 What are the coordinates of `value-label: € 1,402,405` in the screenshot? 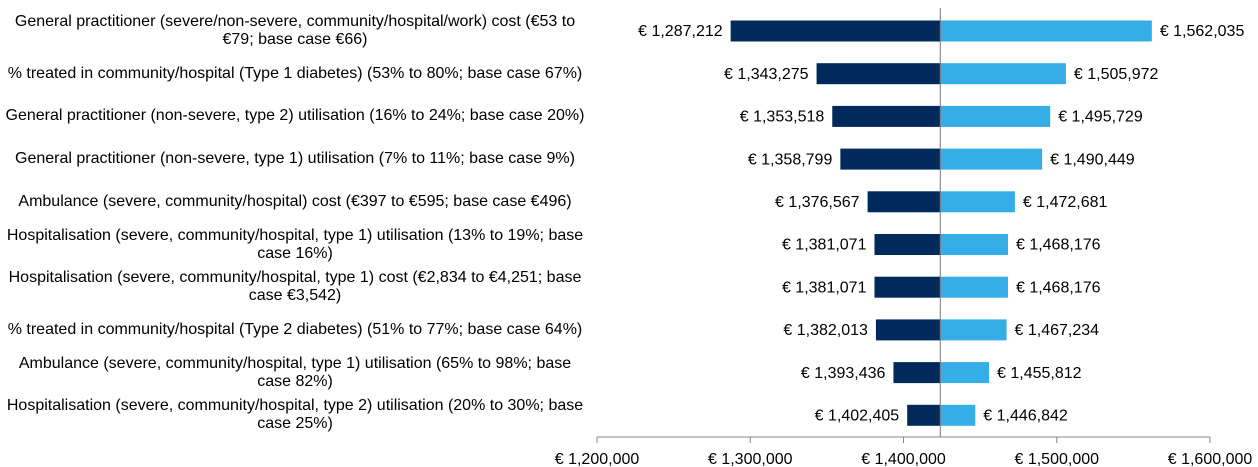 It's located at (857, 416).